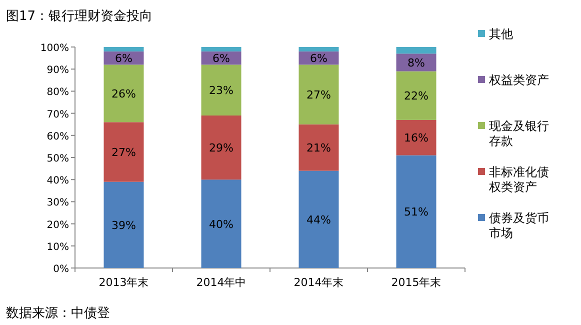  I want to click on data-label: 39%, so click(124, 225).